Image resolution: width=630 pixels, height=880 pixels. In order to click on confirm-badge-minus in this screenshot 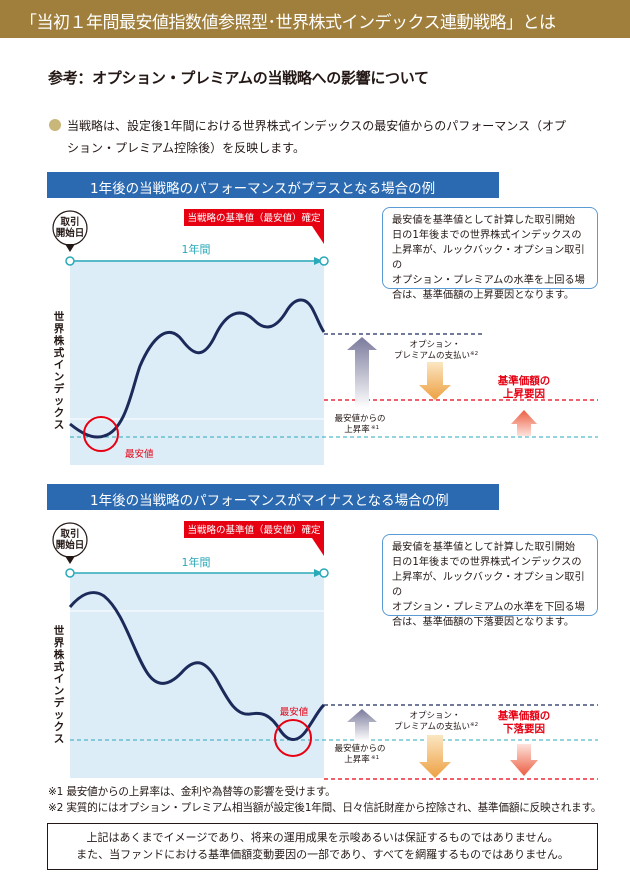, I will do `click(254, 529)`.